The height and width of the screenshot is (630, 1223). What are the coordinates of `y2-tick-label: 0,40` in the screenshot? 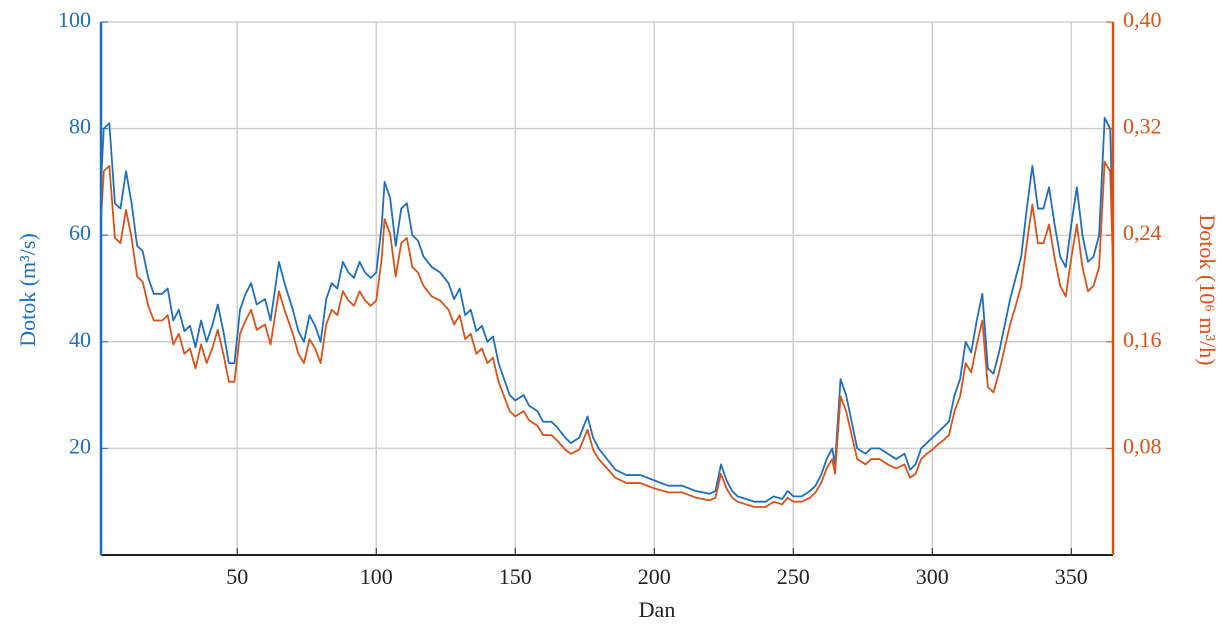 It's located at (1142, 19).